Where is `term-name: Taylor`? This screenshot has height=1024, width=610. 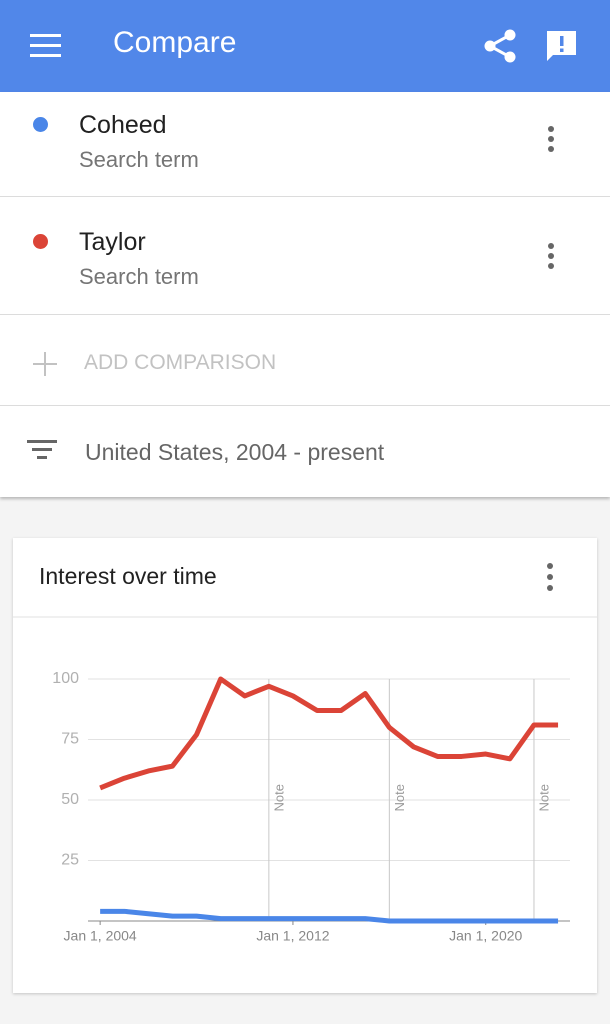
term-name: Taylor is located at coordinates (112, 242).